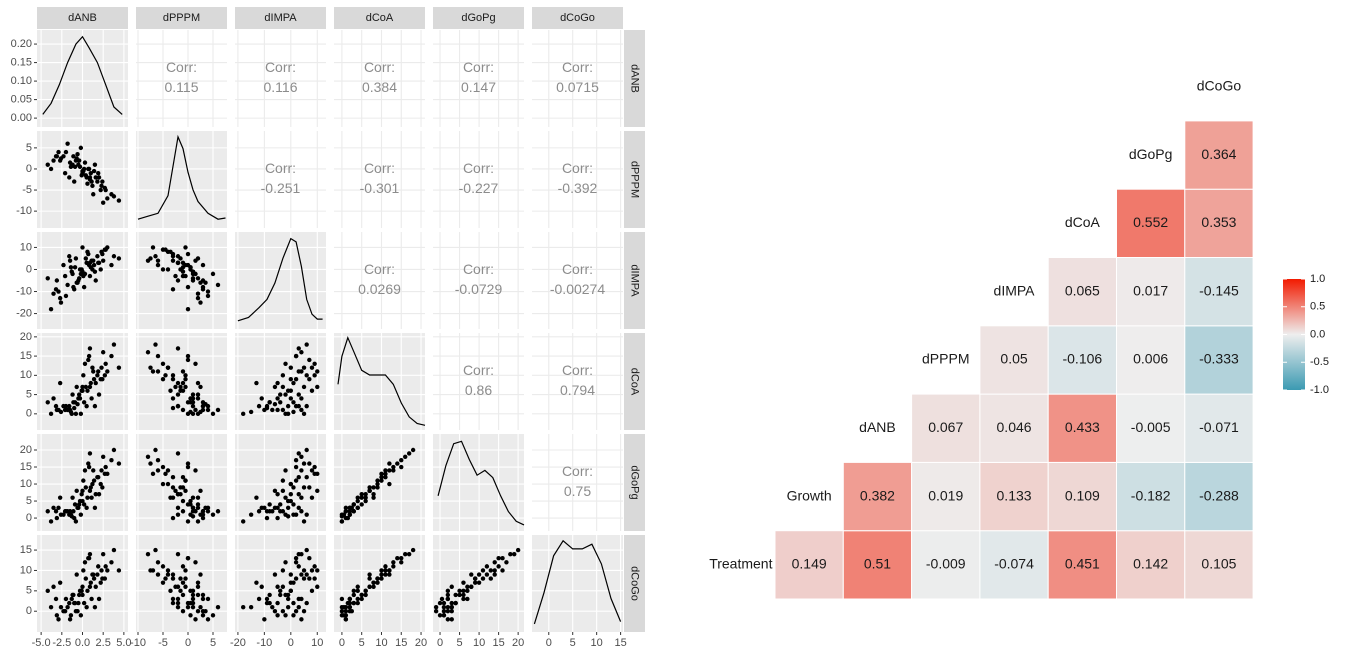 This screenshot has height=652, width=1345. Describe the element at coordinates (1082, 427) in the screenshot. I see `cell-label: 0.433` at that location.